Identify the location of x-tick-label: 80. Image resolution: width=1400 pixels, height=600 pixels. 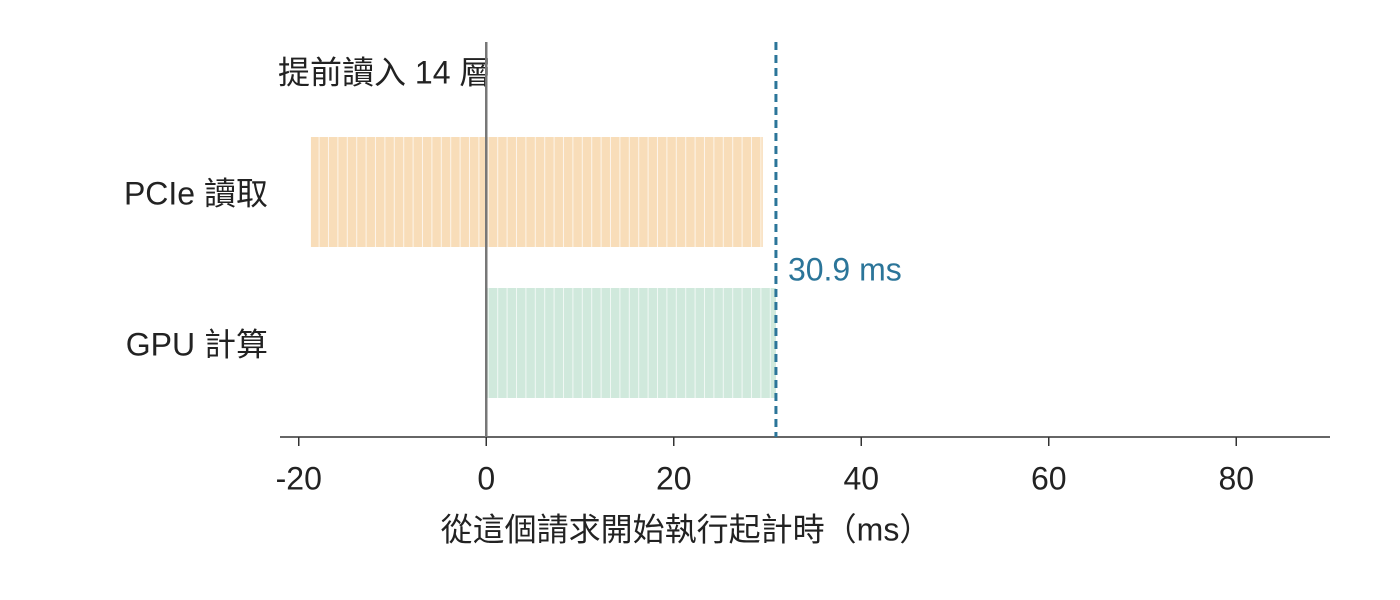
(1236, 478).